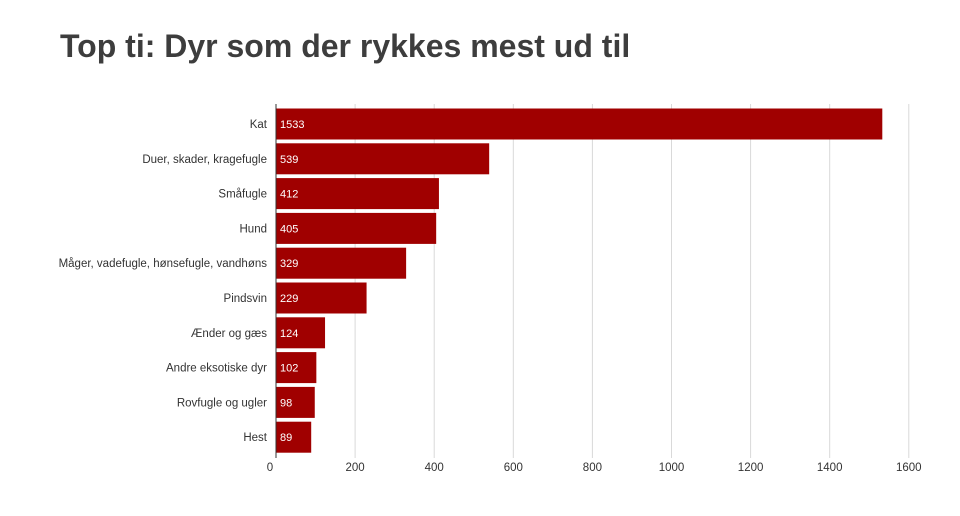 The height and width of the screenshot is (516, 960). Describe the element at coordinates (289, 195) in the screenshot. I see `bar-value-label: 412` at that location.